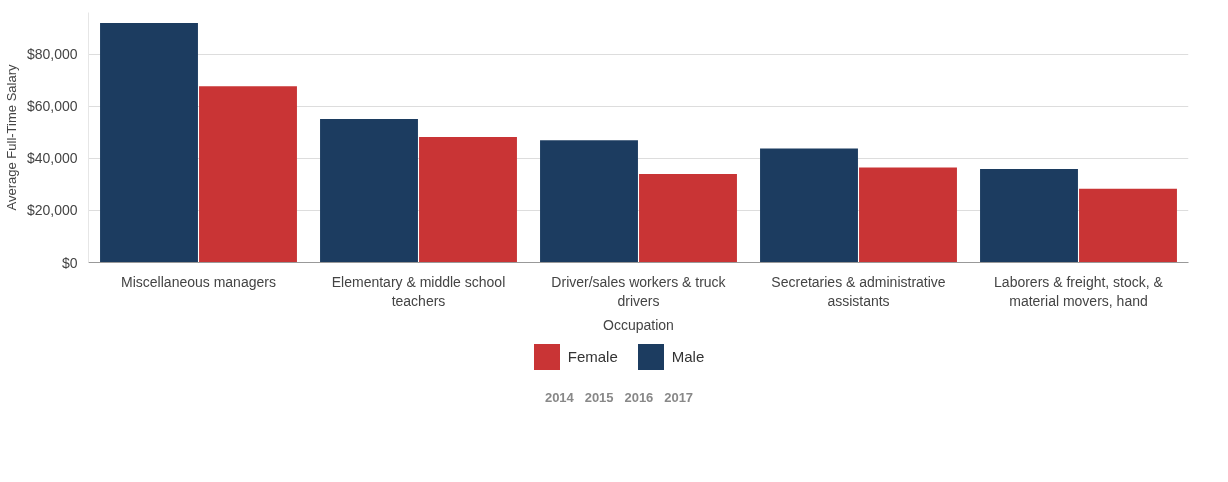 The height and width of the screenshot is (482, 1228). Describe the element at coordinates (52, 54) in the screenshot. I see `y-tick-label: $80,000` at that location.